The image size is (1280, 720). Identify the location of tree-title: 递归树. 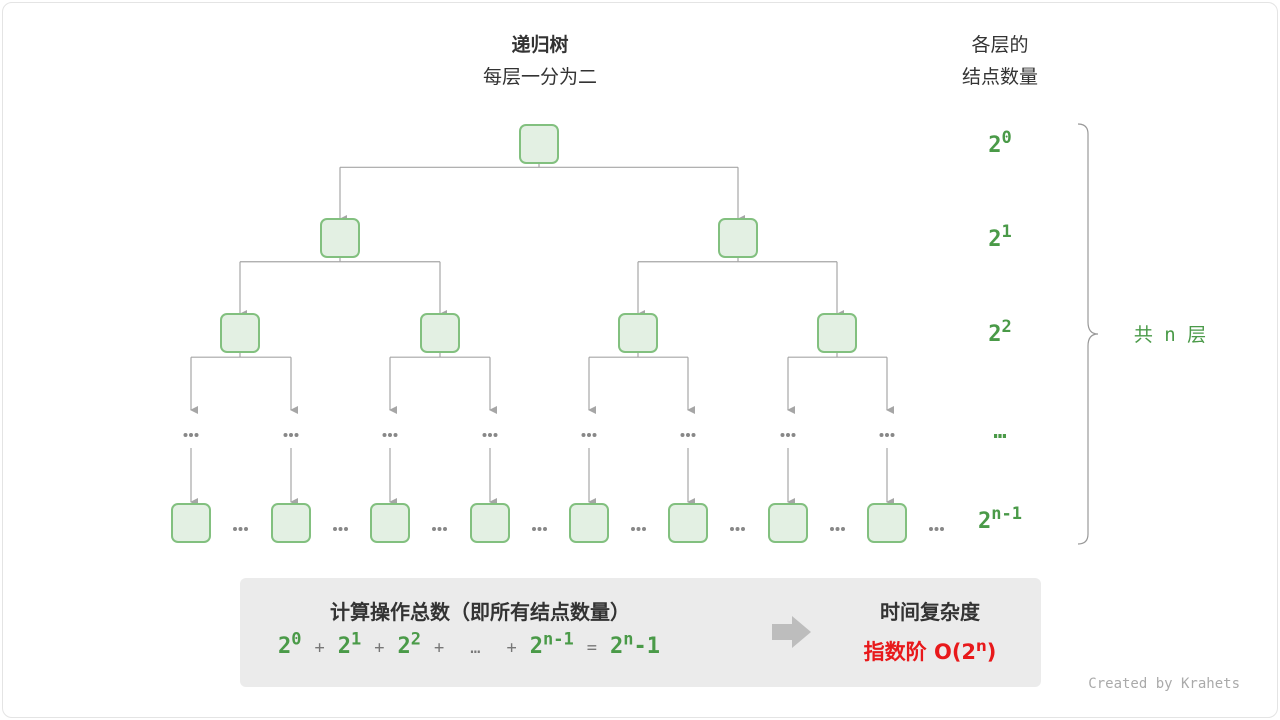
(540, 45).